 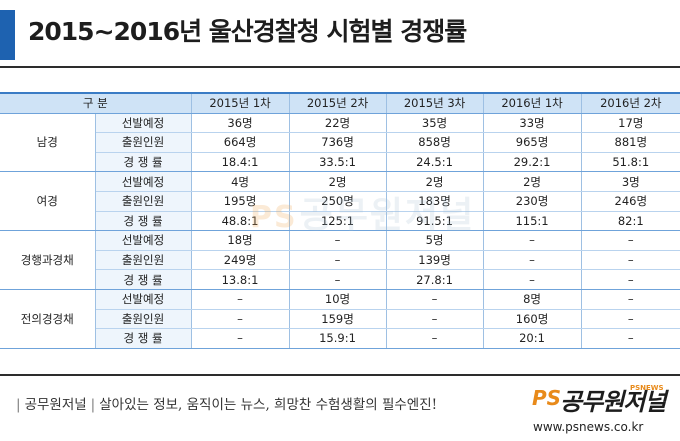 I want to click on table-cell: 183명, so click(x=435, y=201).